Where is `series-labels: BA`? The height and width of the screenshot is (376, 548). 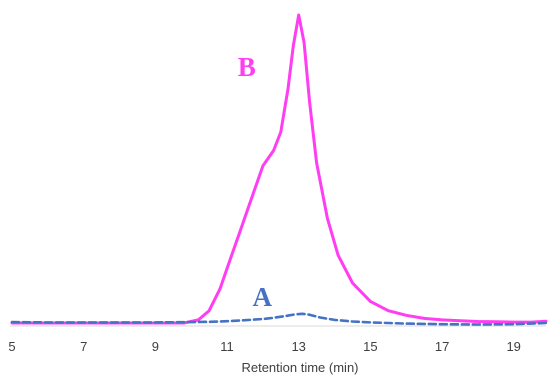
series-labels: BA is located at coordinates (255, 182).